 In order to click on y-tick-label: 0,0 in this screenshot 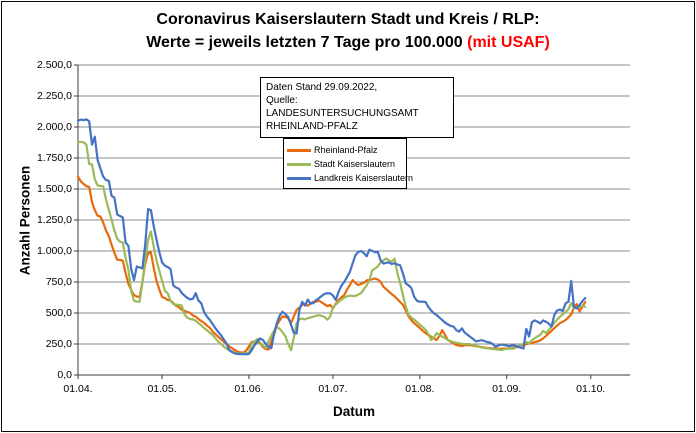, I will do `click(64, 375)`.